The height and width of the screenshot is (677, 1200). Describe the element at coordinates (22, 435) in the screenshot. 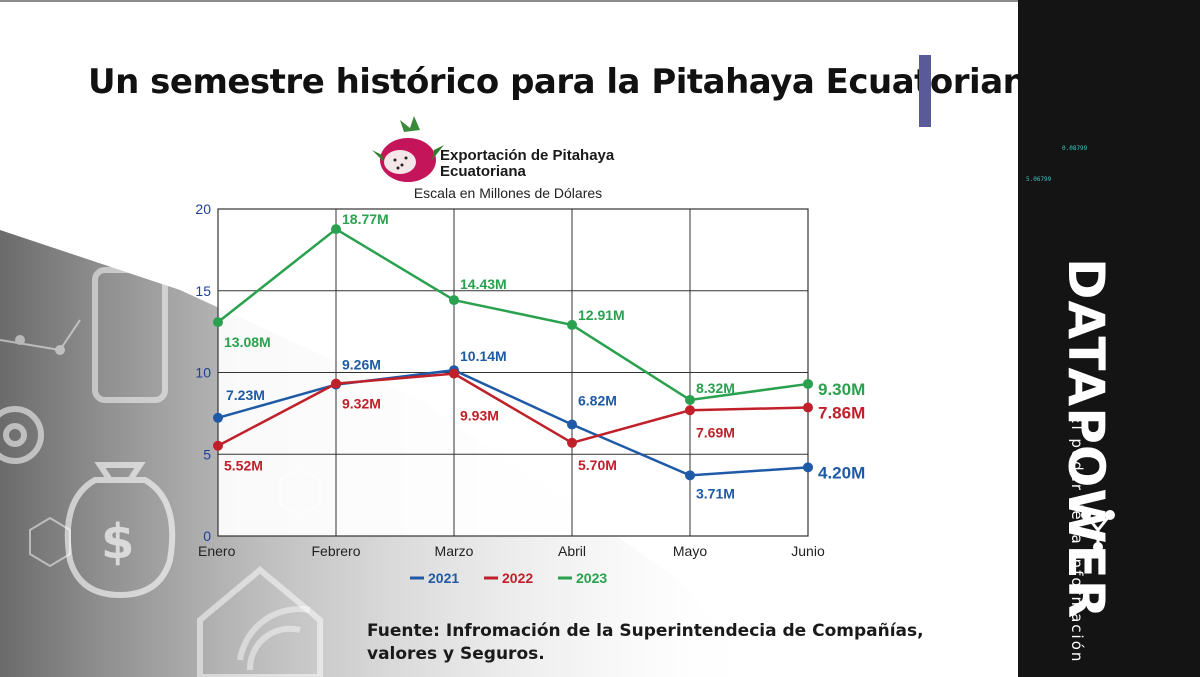

I see `gear-icon` at that location.